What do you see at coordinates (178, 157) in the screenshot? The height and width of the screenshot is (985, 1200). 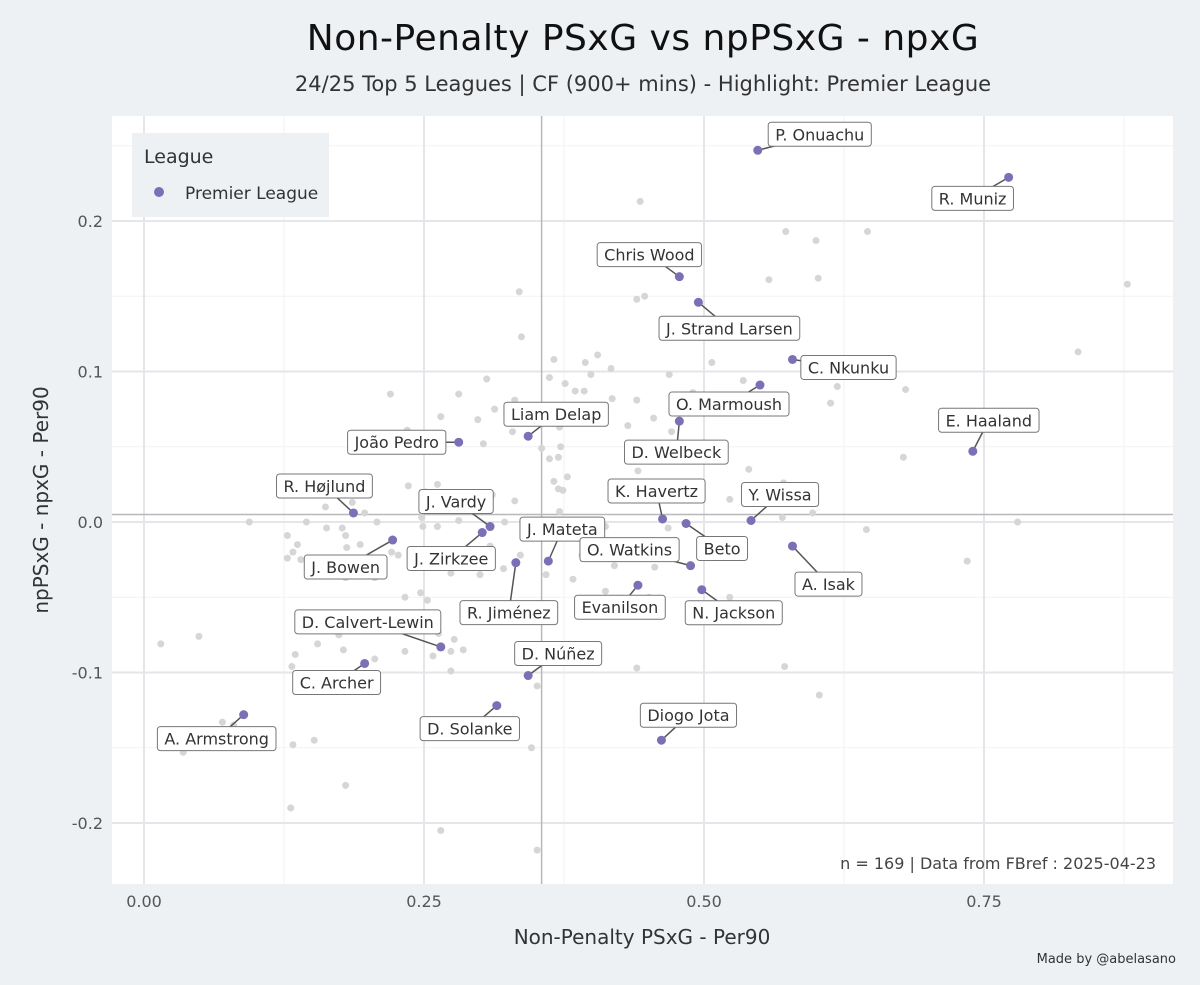 I see `legend-title: League` at bounding box center [178, 157].